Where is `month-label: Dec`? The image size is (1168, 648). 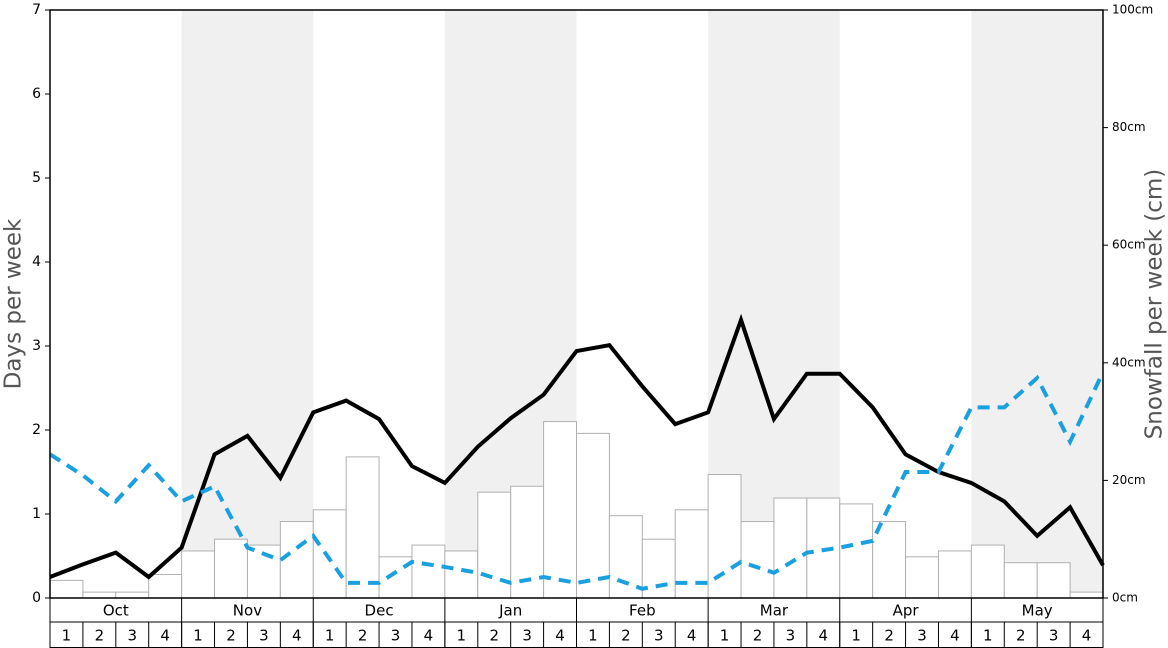 month-label: Dec is located at coordinates (379, 611).